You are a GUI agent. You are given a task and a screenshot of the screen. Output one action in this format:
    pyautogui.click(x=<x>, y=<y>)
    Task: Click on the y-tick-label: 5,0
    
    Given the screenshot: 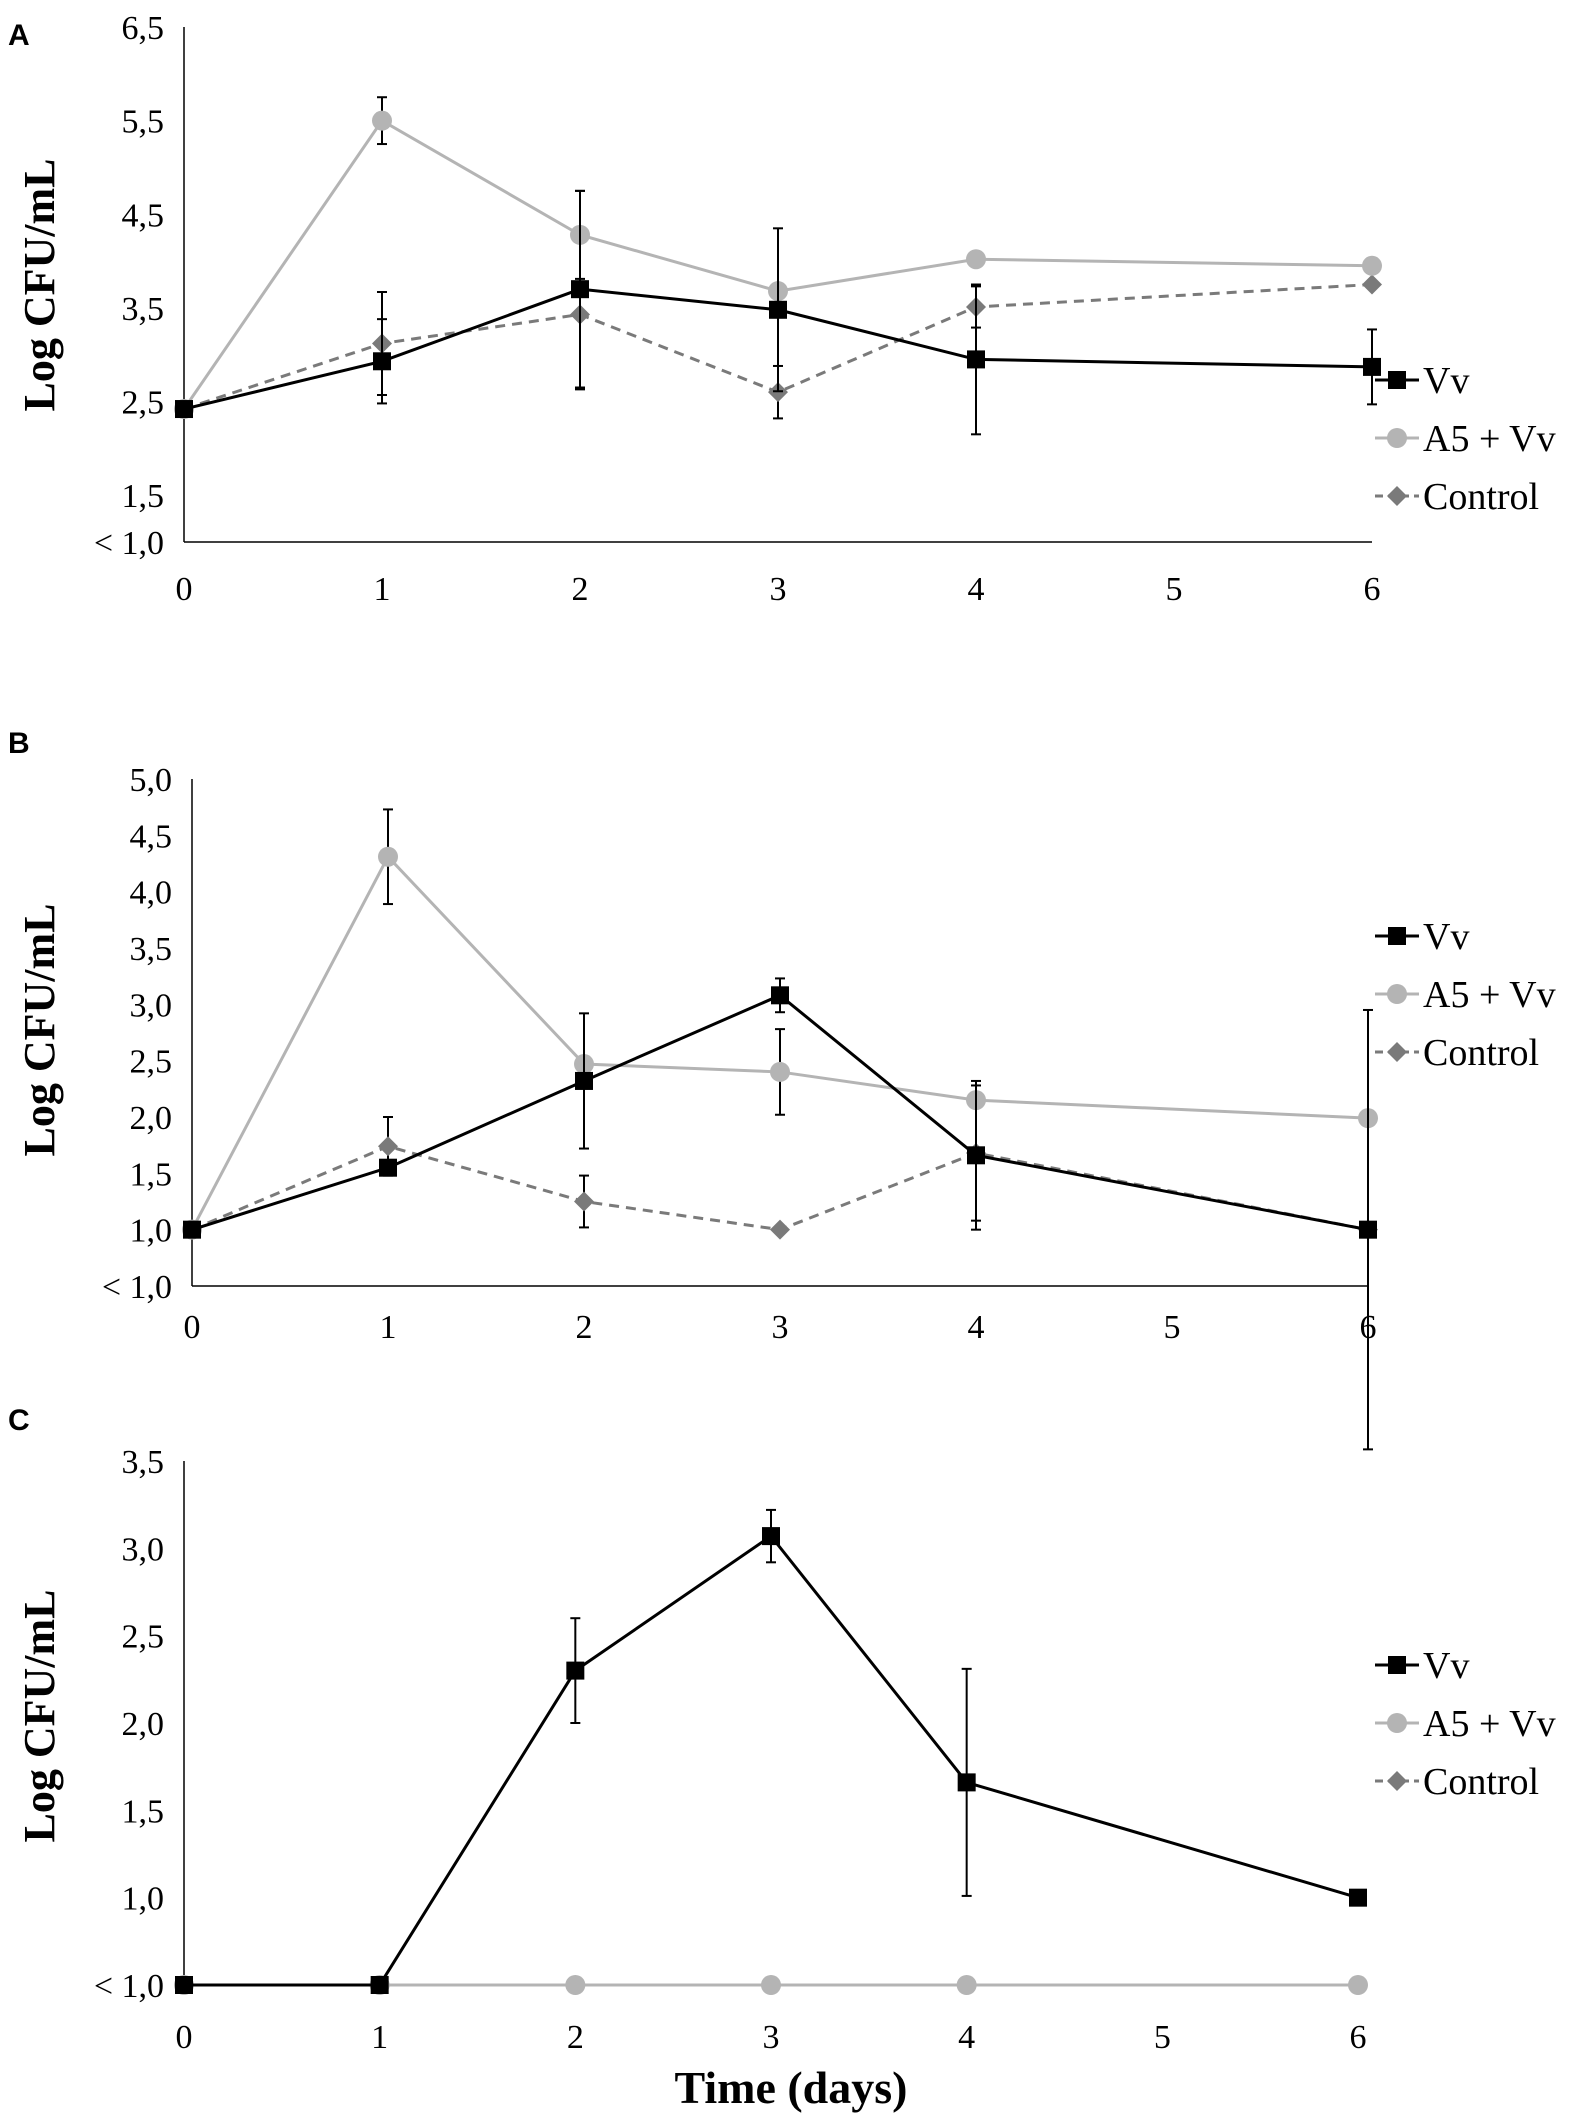 What is the action you would take?
    pyautogui.click(x=151, y=780)
    